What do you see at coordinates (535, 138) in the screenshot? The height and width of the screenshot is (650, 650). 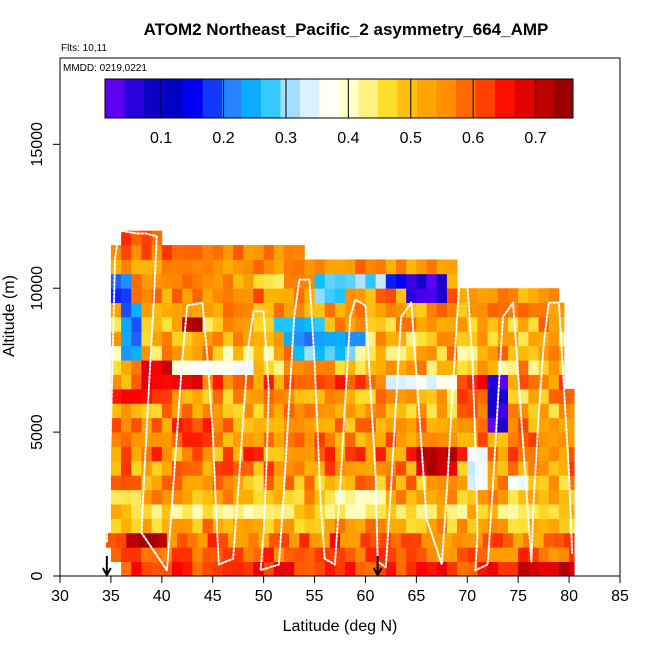 I see `colorbar-tick-label: 0.7` at bounding box center [535, 138].